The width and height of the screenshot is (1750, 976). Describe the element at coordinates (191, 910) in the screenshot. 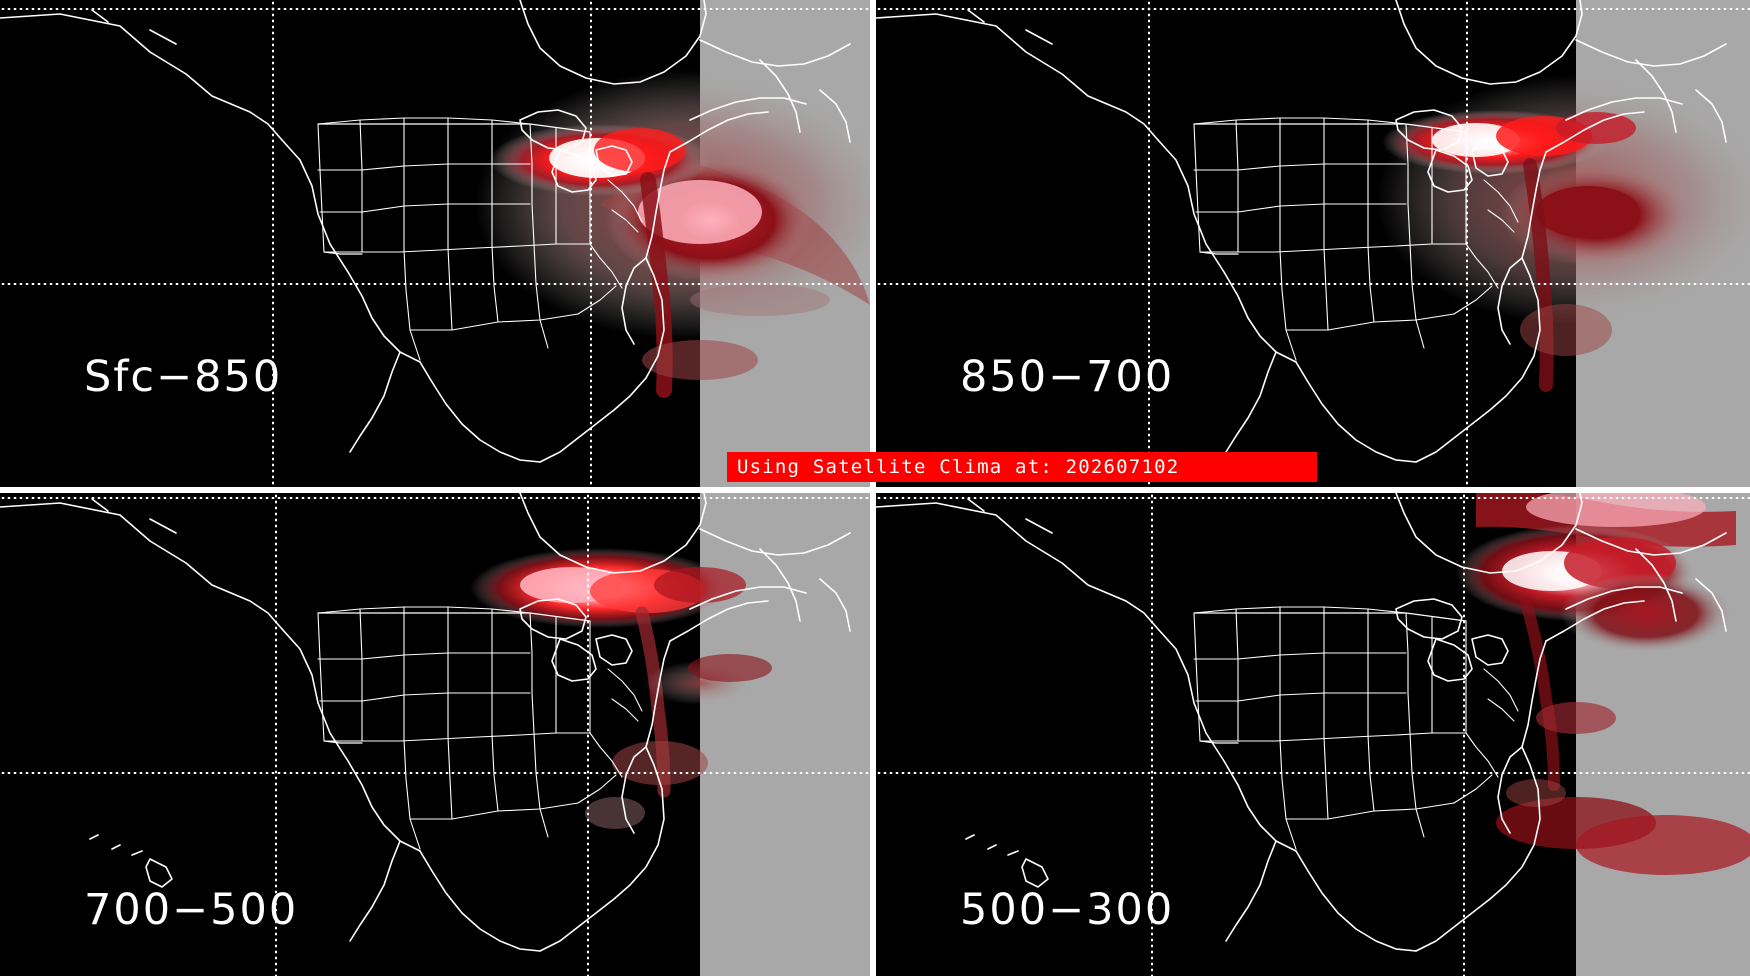

I see `panel-label-700-500: 700−500` at that location.